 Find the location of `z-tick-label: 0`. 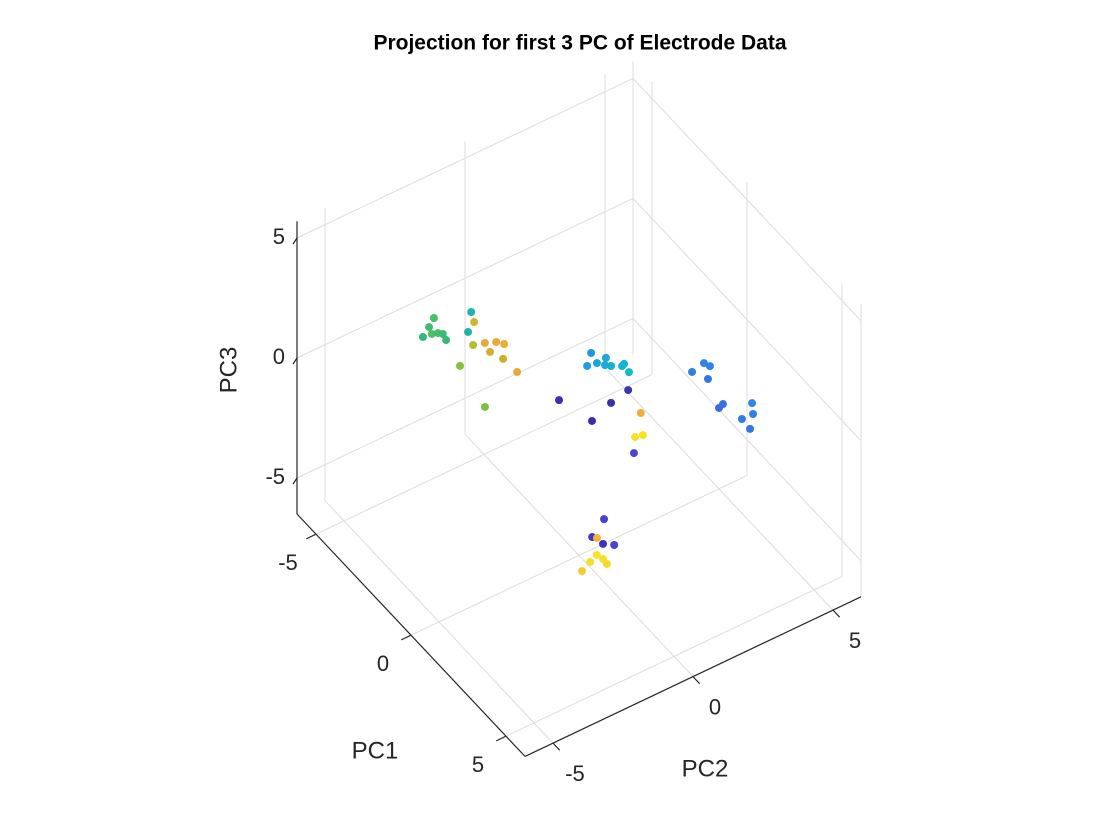

z-tick-label: 0 is located at coordinates (279, 356).